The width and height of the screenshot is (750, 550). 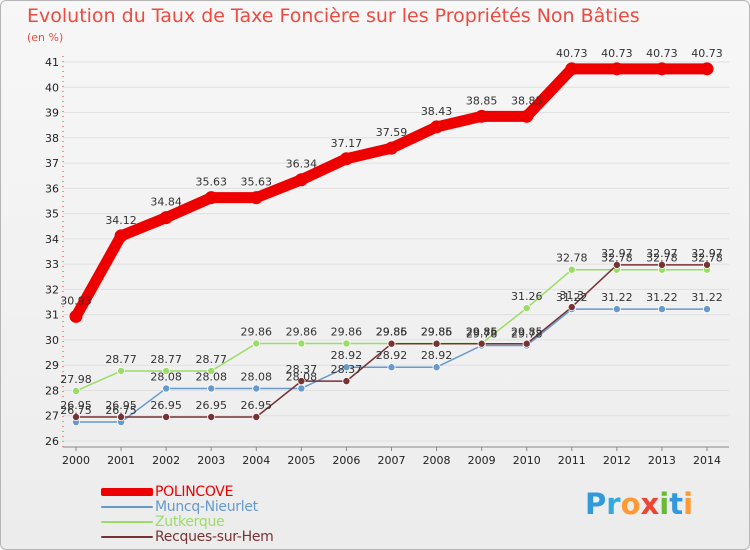 I want to click on y-tick-label: 35, so click(x=52, y=214).